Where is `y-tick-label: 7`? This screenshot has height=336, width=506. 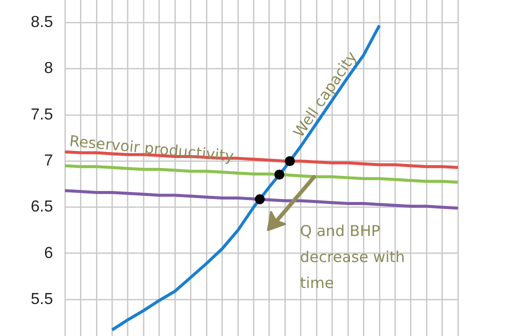
y-tick-label: 7 is located at coordinates (49, 161).